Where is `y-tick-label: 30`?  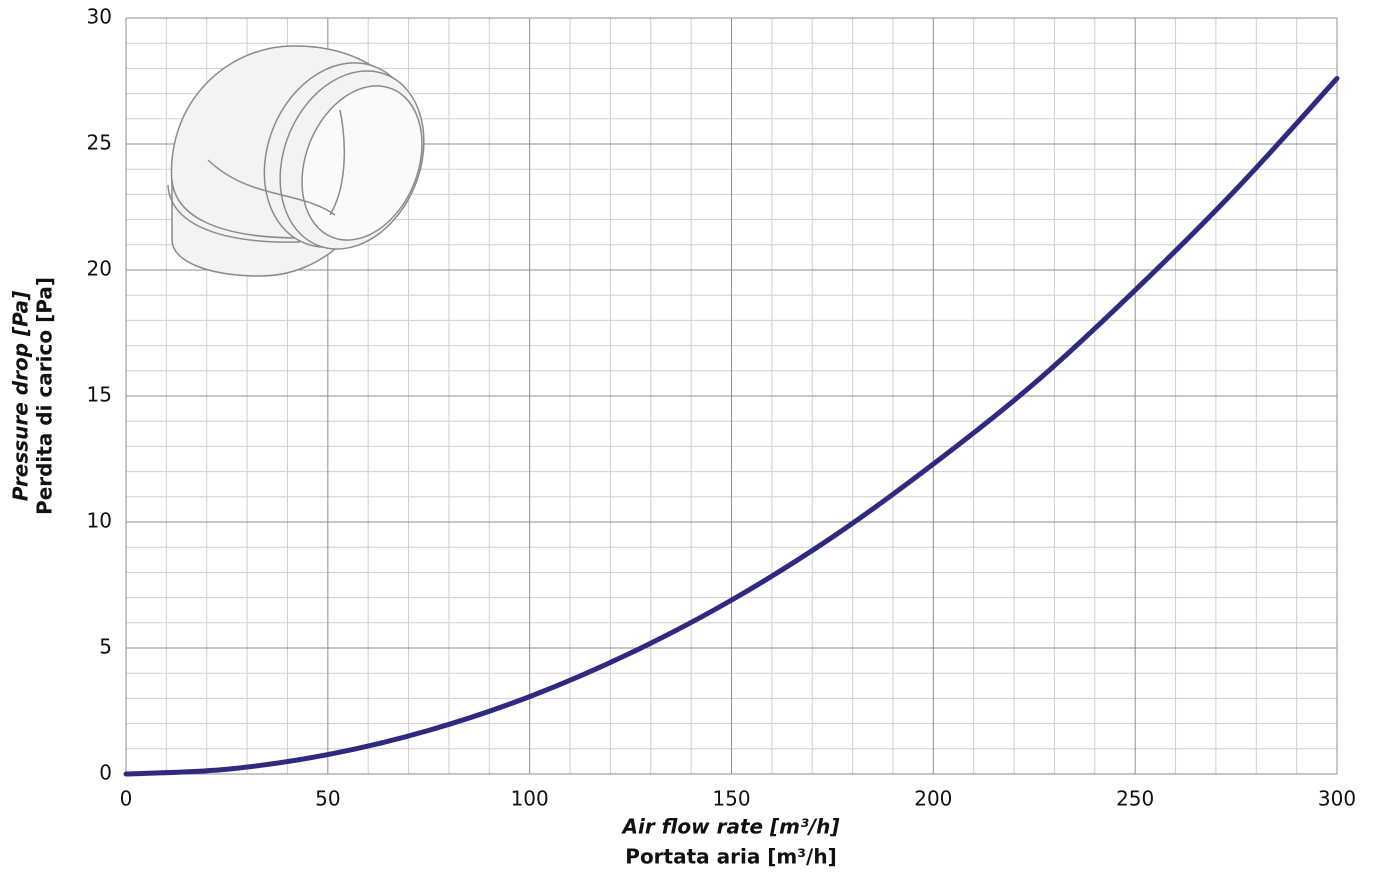 y-tick-label: 30 is located at coordinates (99, 17).